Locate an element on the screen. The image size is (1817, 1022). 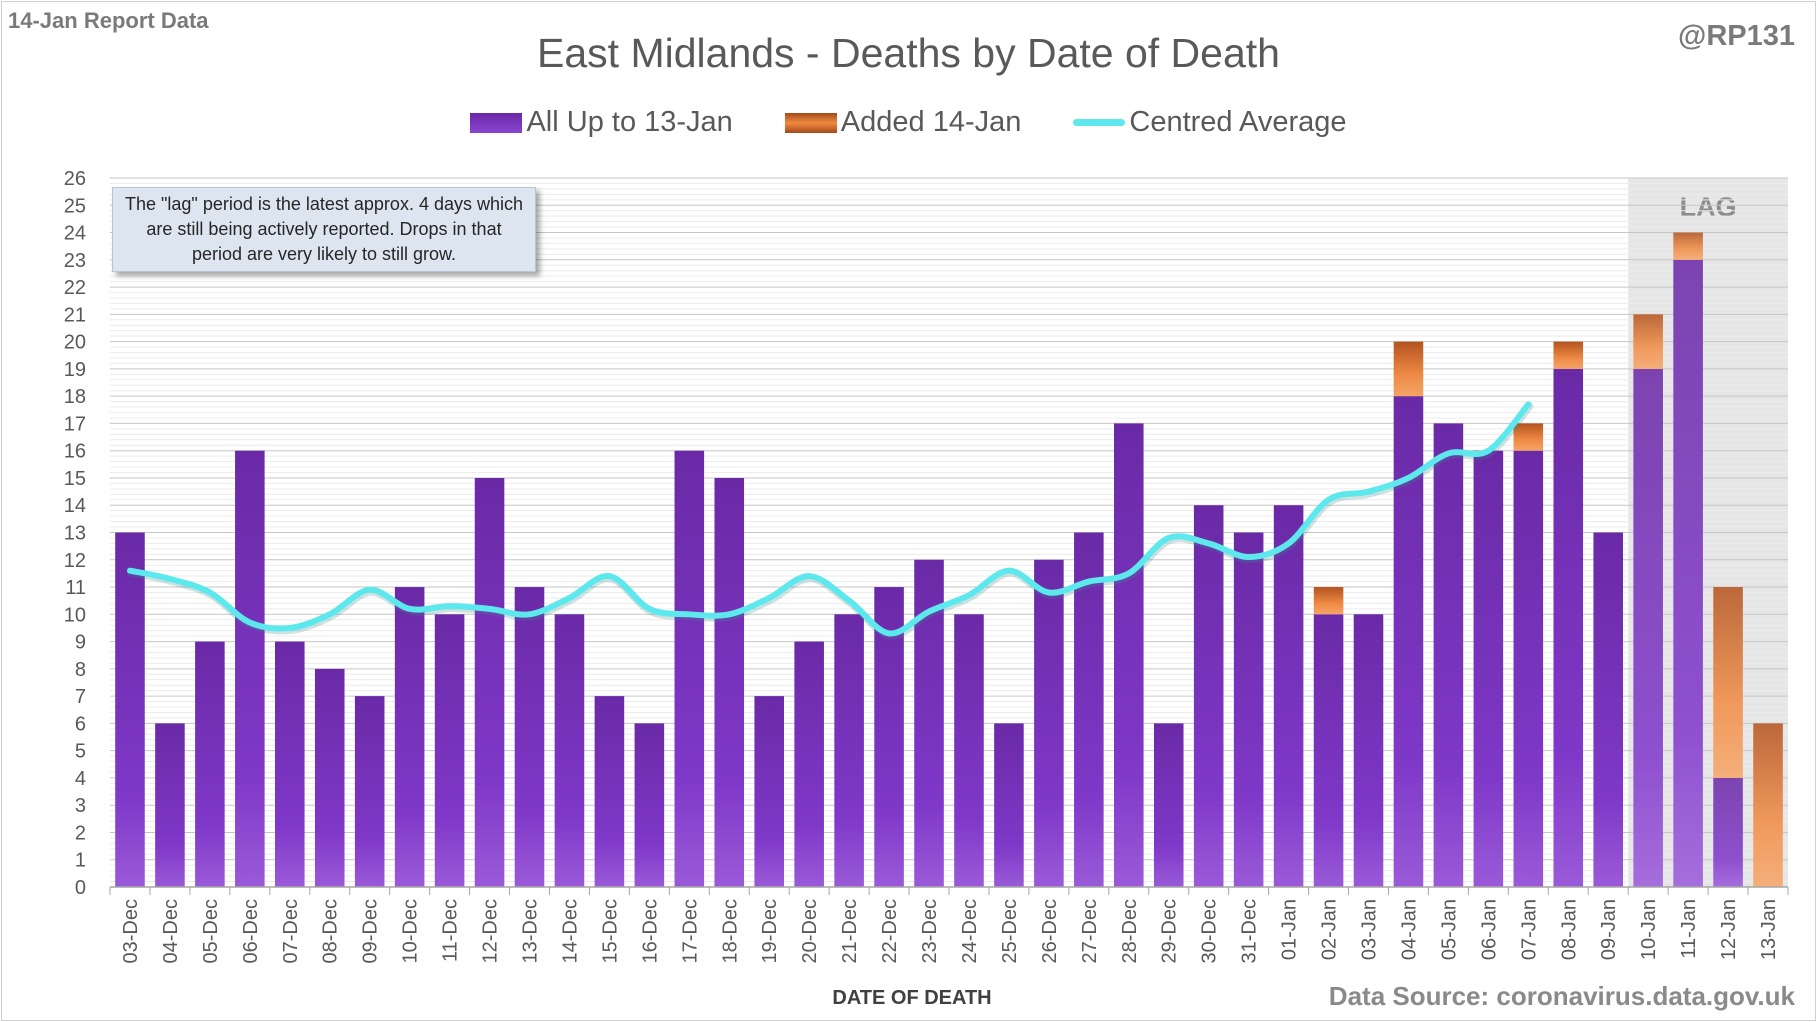
y-tick-label: 13 is located at coordinates (75, 534).